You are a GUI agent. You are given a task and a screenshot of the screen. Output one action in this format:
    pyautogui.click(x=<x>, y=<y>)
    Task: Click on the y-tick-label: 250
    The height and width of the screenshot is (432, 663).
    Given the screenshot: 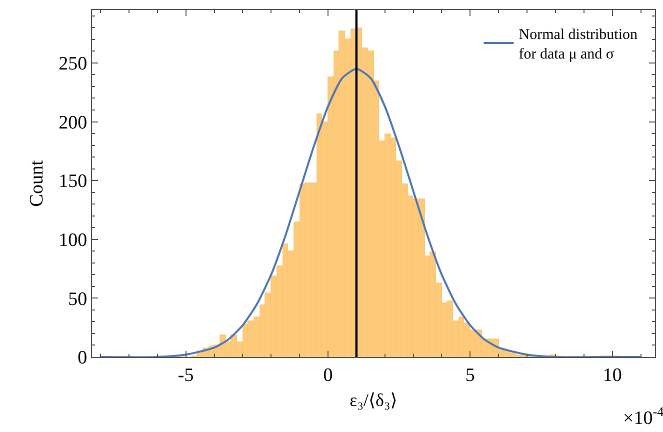 What is the action you would take?
    pyautogui.click(x=73, y=64)
    